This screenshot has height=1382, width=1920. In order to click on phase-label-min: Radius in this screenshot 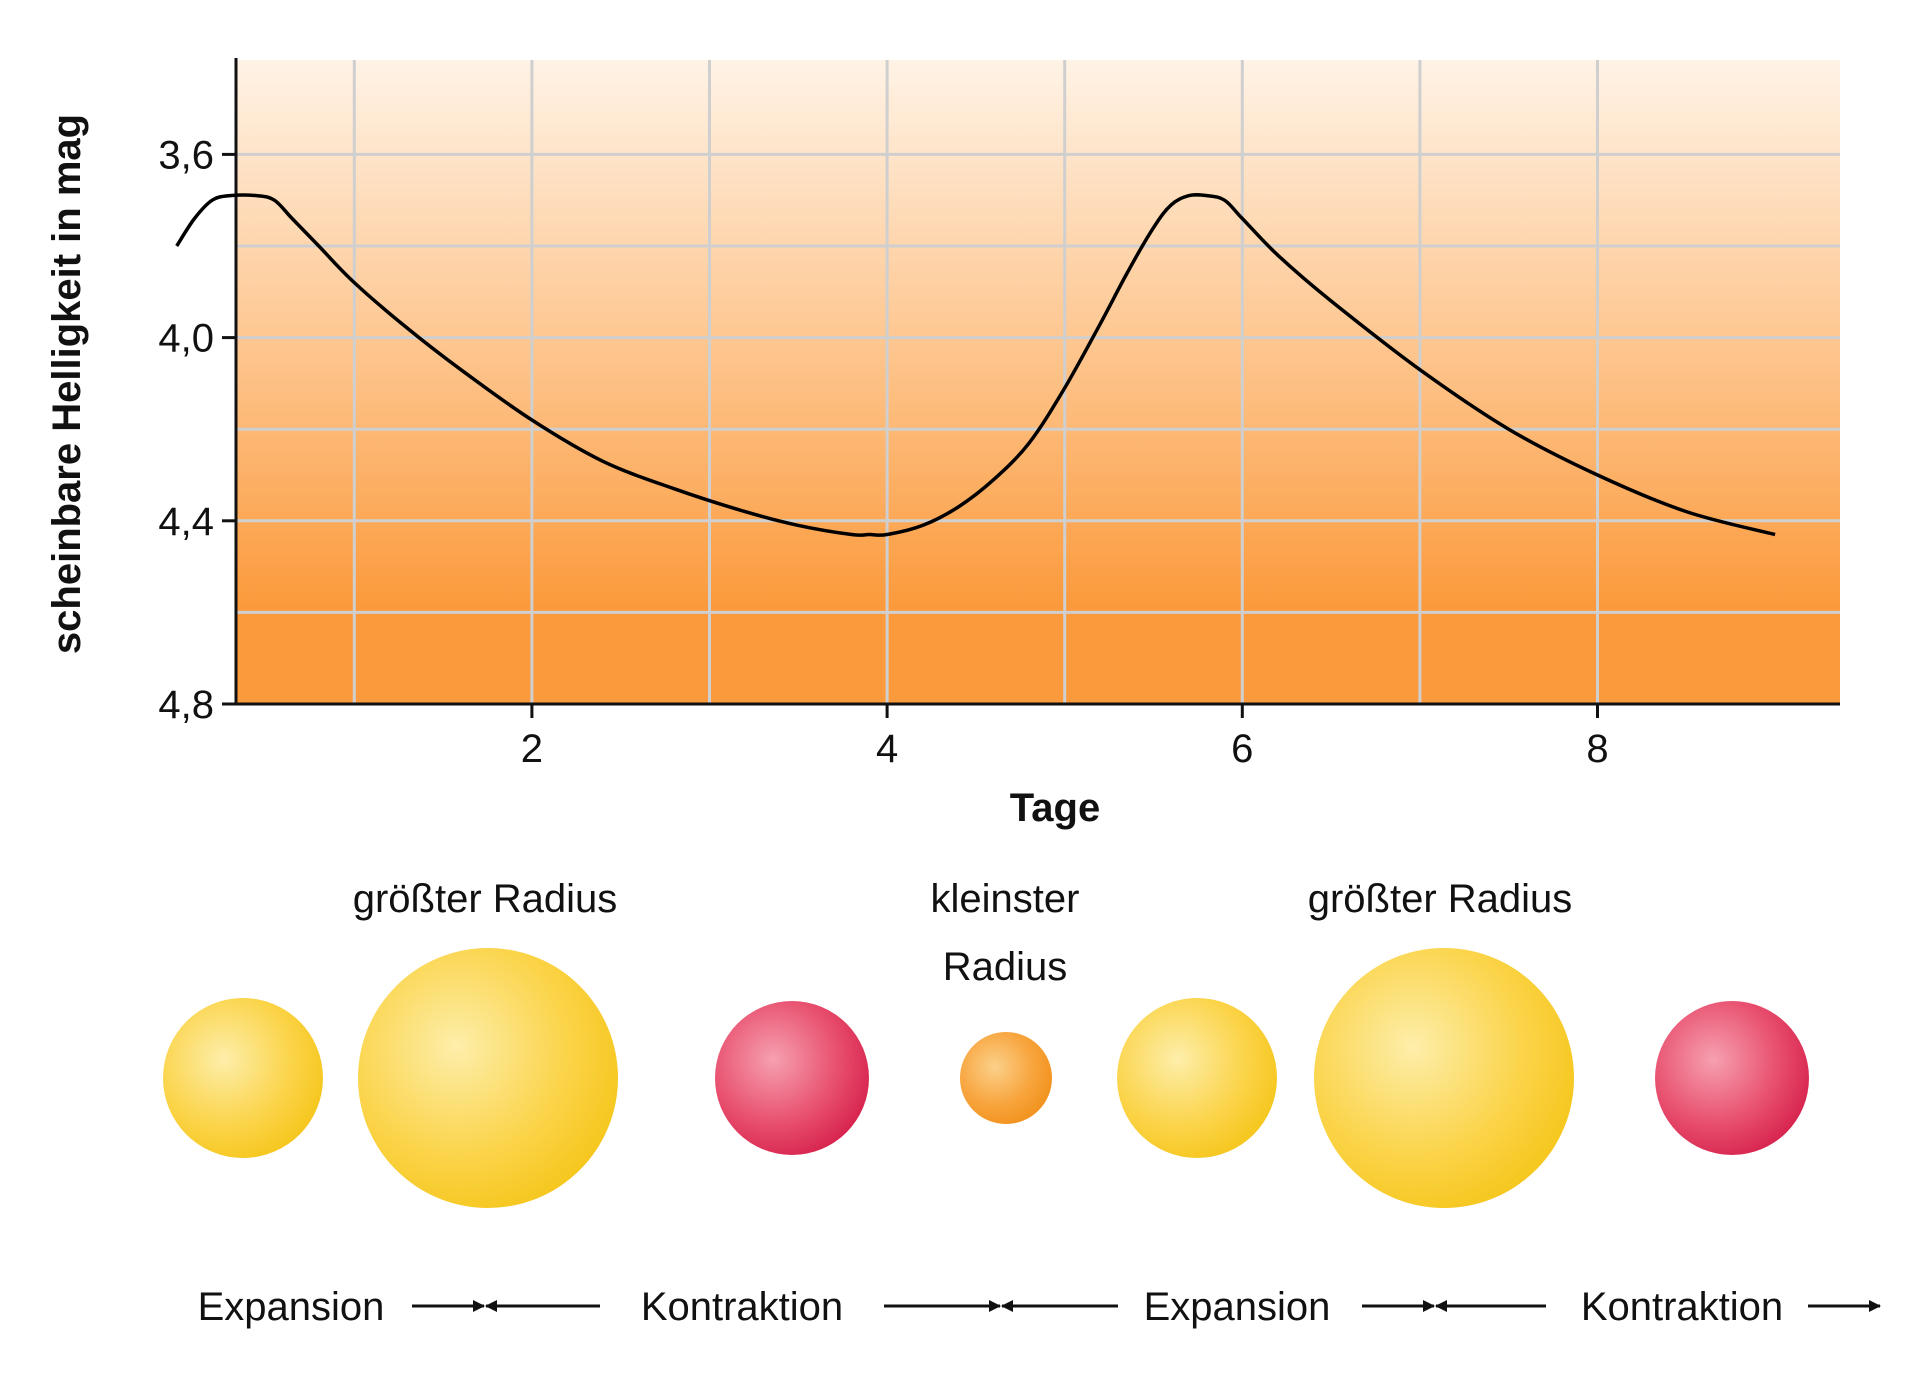, I will do `click(1005, 967)`.